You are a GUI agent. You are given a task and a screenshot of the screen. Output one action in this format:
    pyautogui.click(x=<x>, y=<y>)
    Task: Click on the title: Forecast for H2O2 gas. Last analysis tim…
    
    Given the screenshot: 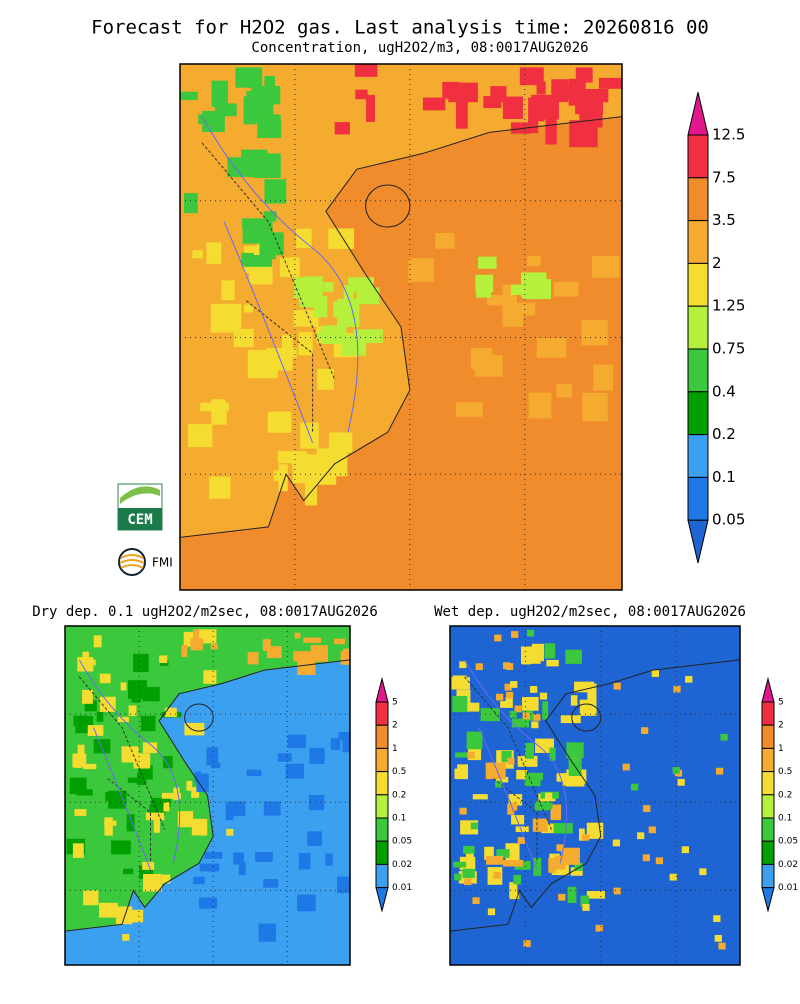 What is the action you would take?
    pyautogui.click(x=400, y=28)
    